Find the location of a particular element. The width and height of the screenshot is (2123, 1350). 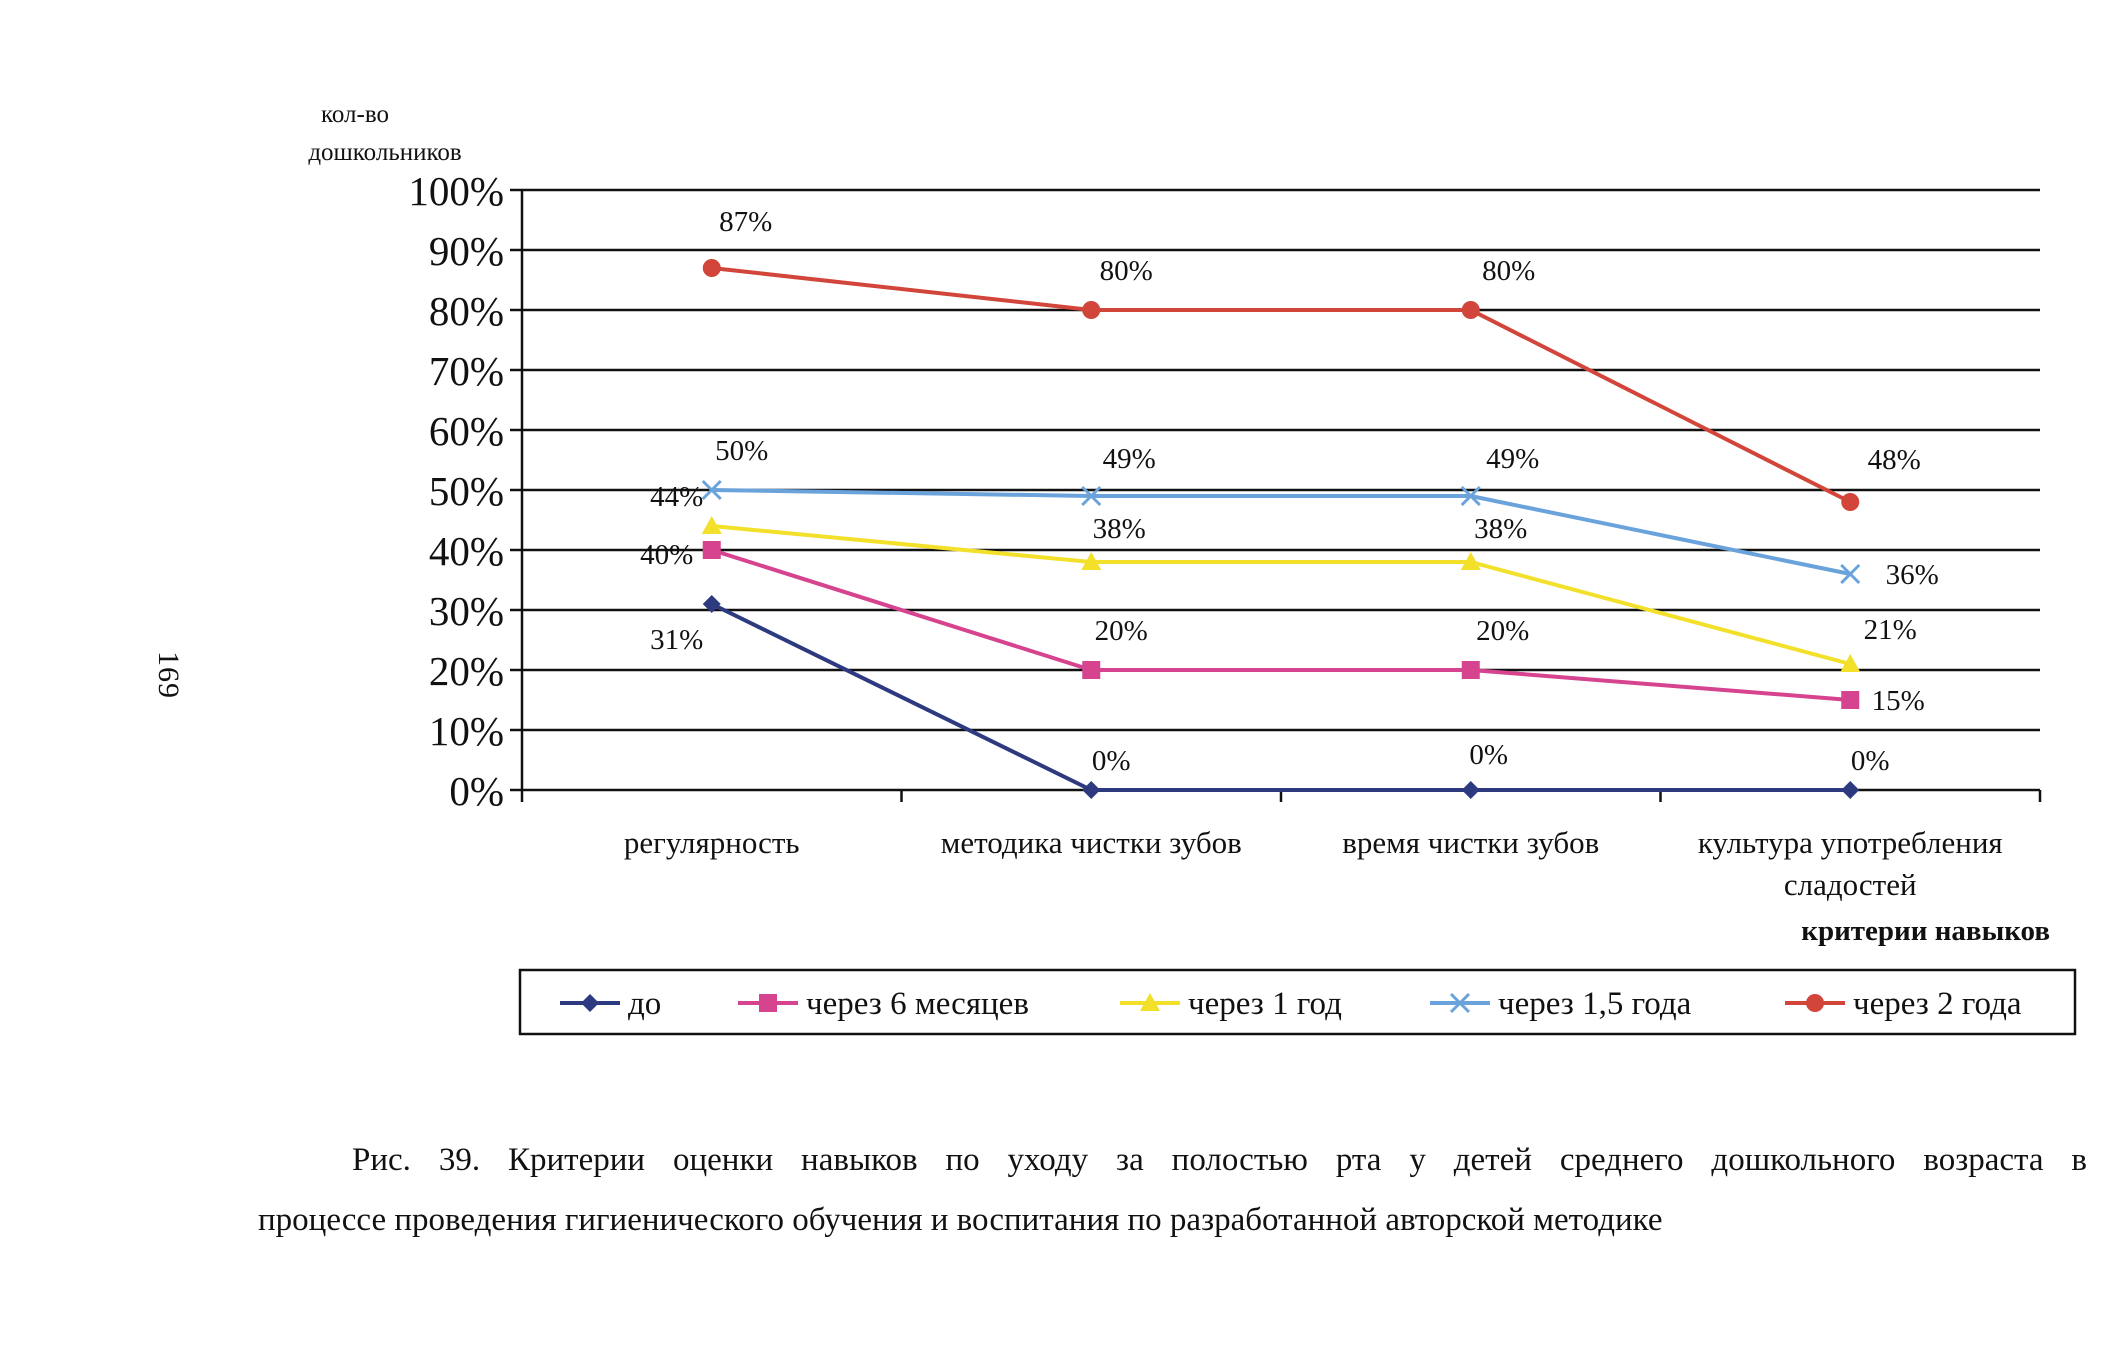

legend-label: через 1 год is located at coordinates (1265, 1004).